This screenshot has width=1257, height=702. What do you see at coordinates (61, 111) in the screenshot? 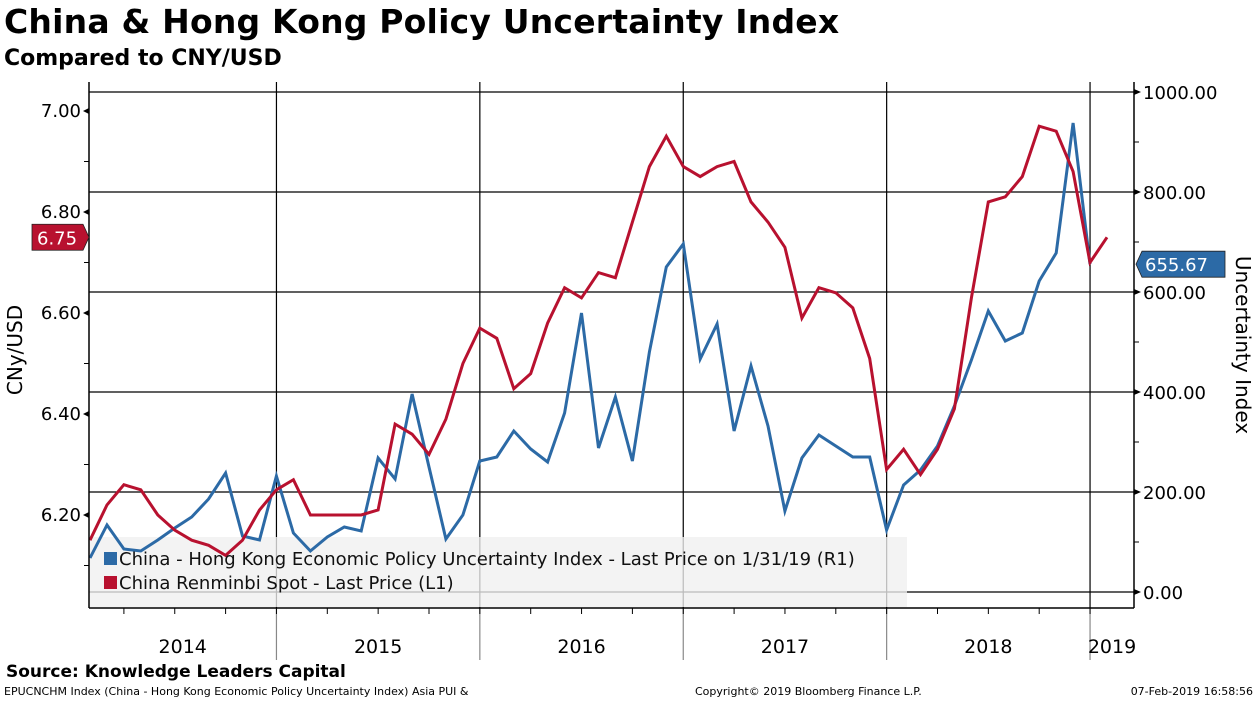
I see `left-tick-label: 7.00` at bounding box center [61, 111].